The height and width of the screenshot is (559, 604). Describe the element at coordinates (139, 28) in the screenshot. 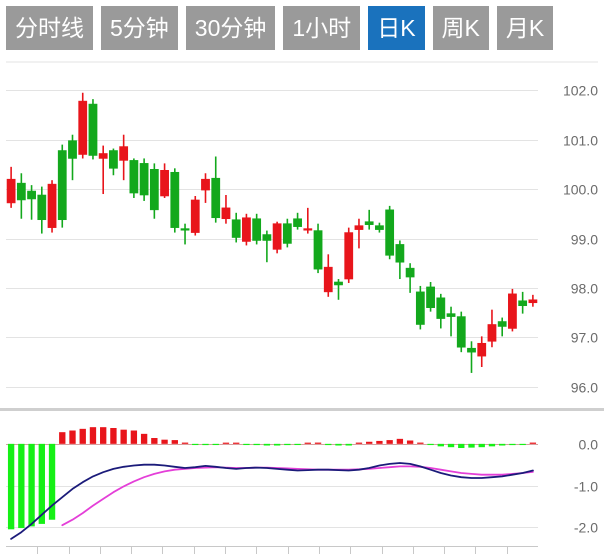

I see `tab-5min: 5分钟` at that location.